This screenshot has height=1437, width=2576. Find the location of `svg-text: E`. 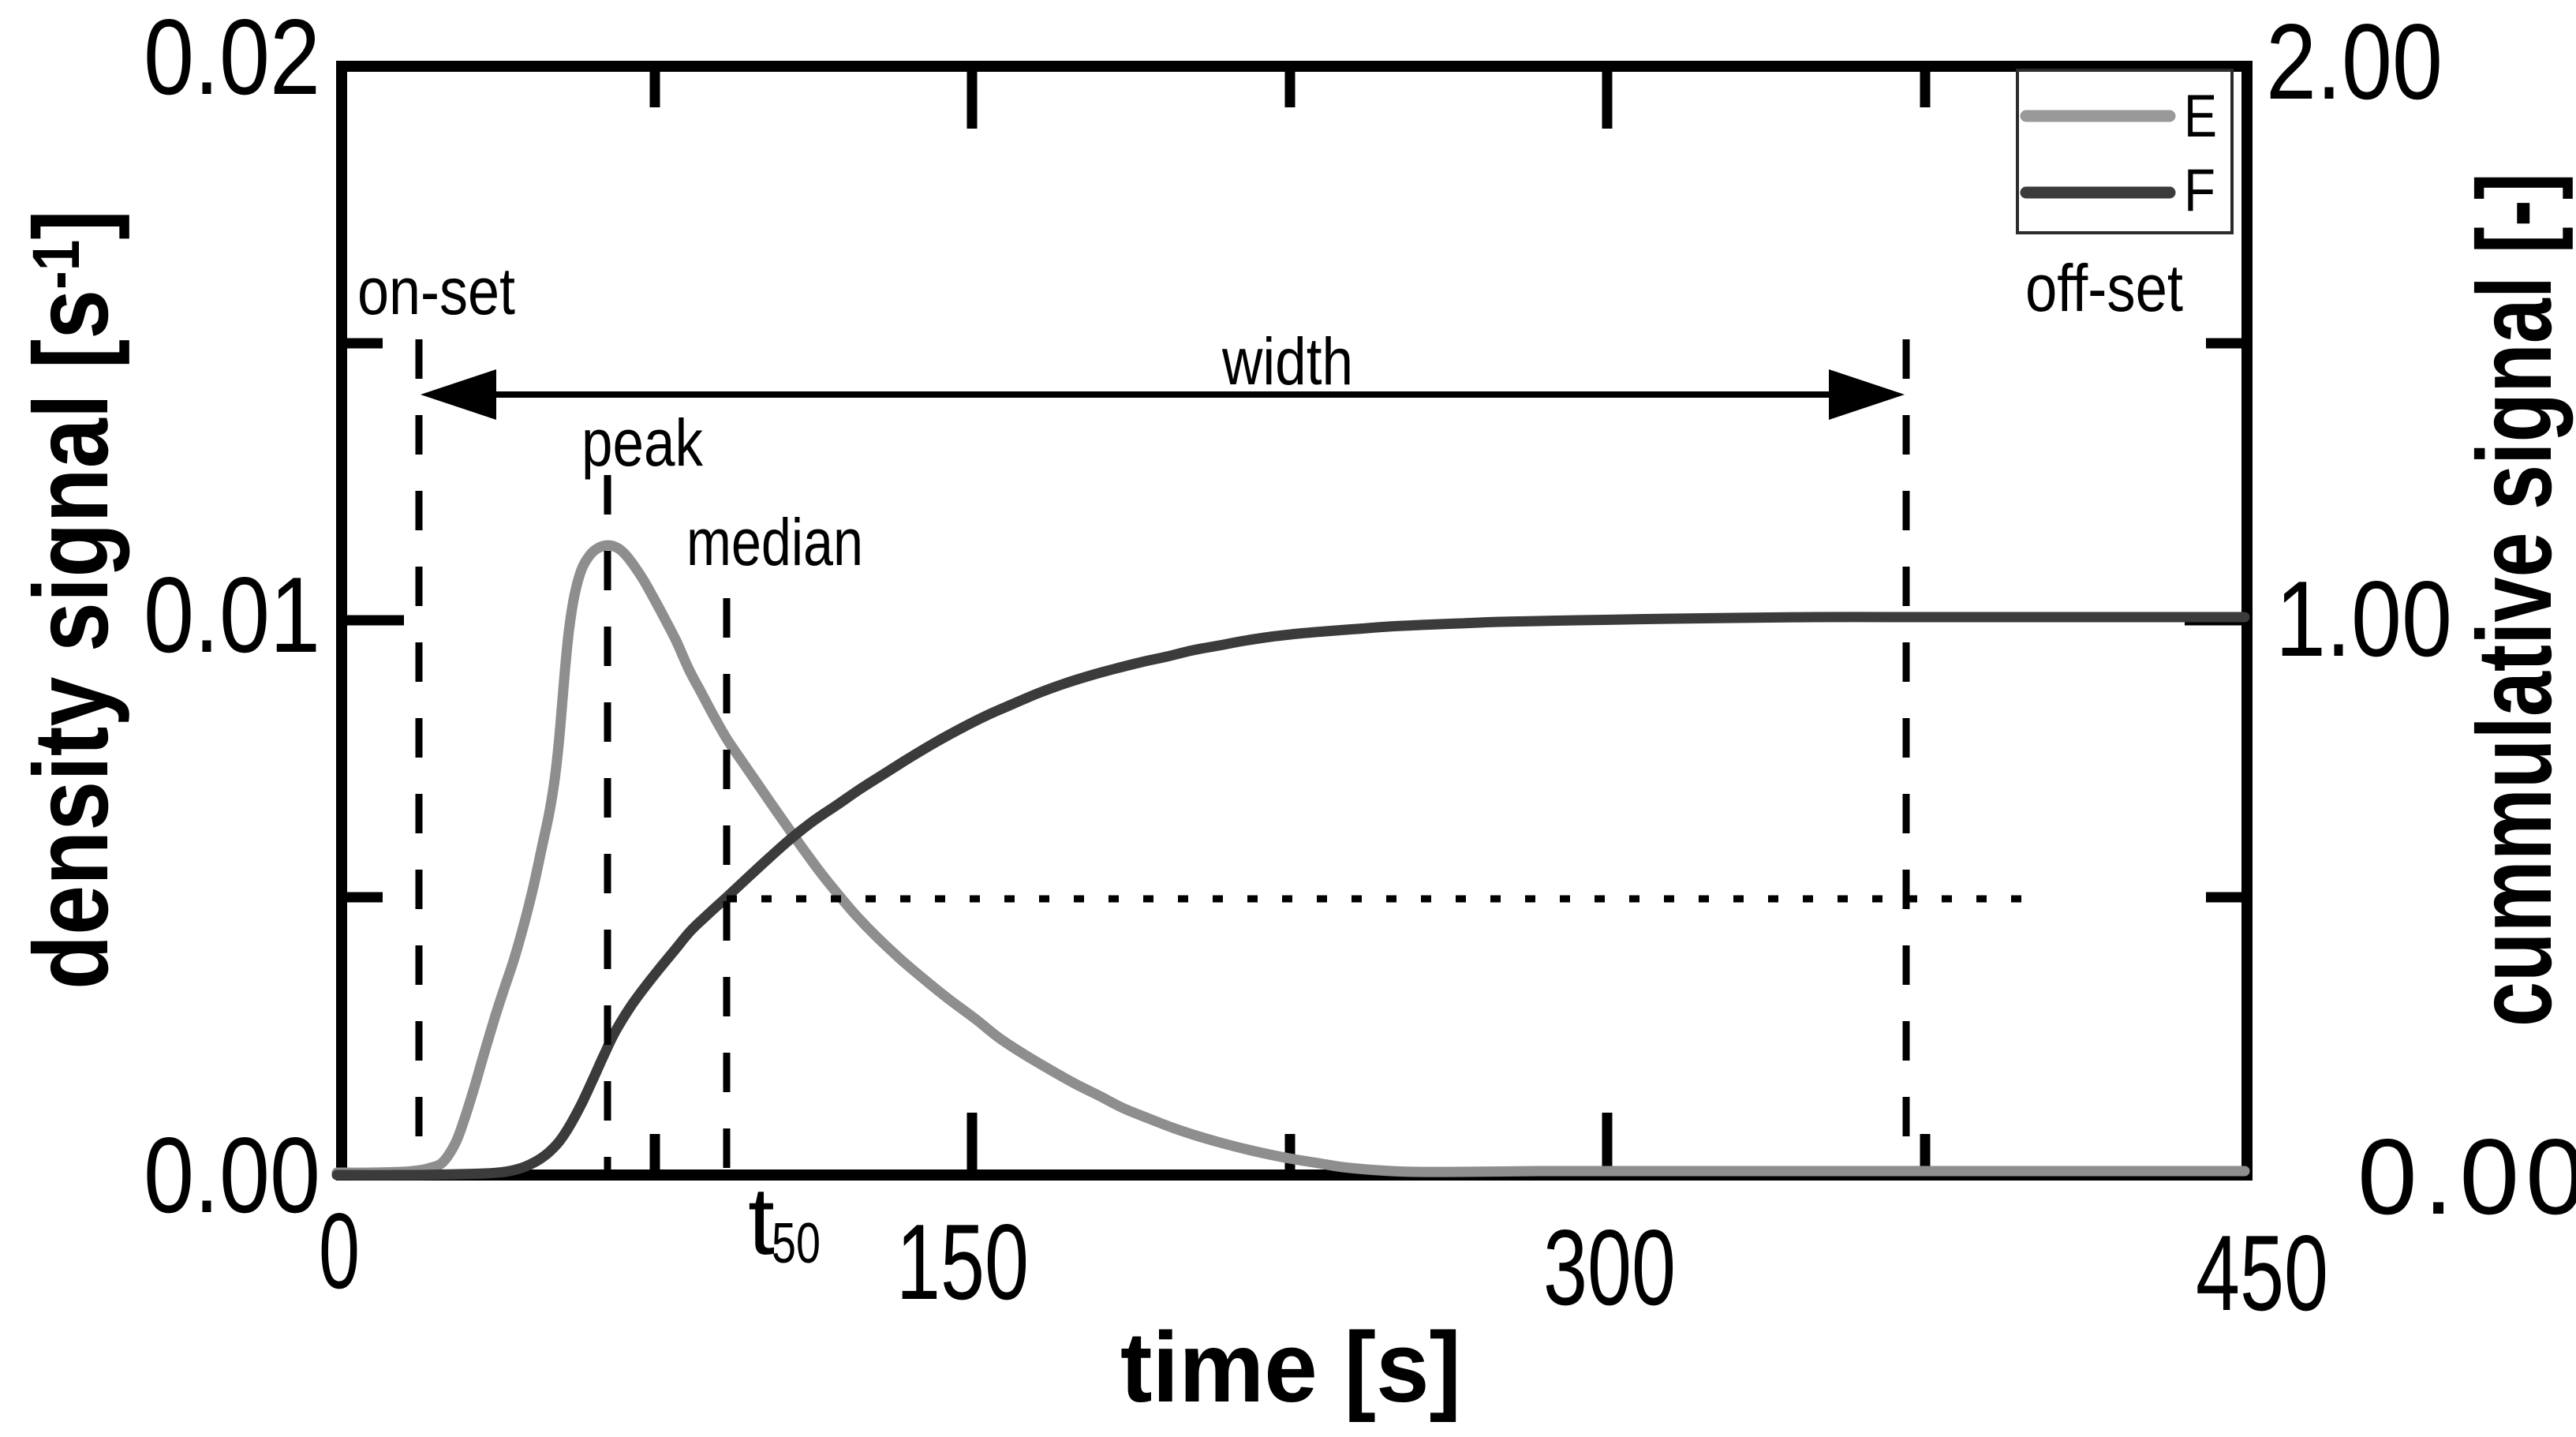

svg-text: E is located at coordinates (2200, 117).